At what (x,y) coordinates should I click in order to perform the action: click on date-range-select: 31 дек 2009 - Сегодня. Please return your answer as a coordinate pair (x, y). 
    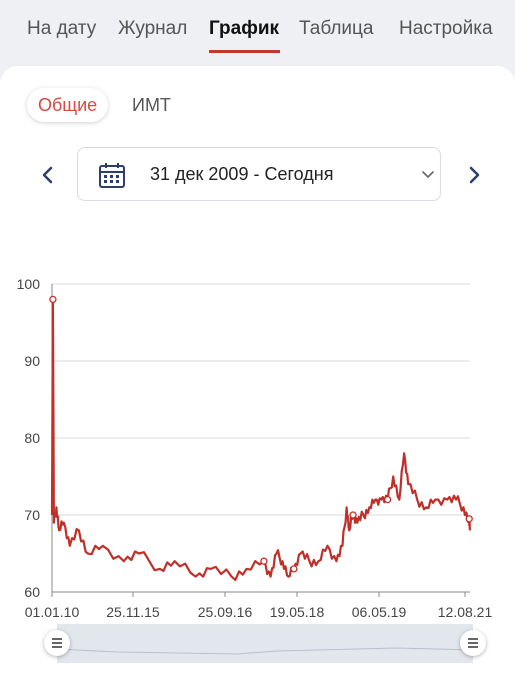
    Looking at the image, I should click on (259, 174).